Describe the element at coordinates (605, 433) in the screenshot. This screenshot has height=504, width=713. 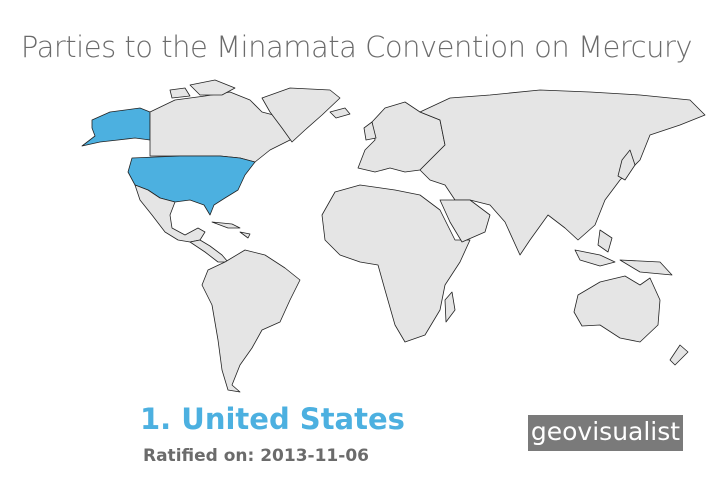
I see `geovisualist-logo: geovisualist` at that location.